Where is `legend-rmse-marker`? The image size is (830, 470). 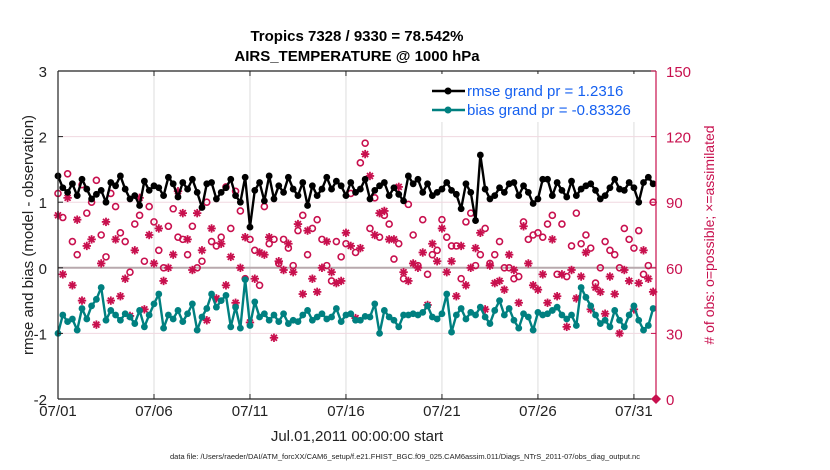
legend-rmse-marker is located at coordinates (448, 91).